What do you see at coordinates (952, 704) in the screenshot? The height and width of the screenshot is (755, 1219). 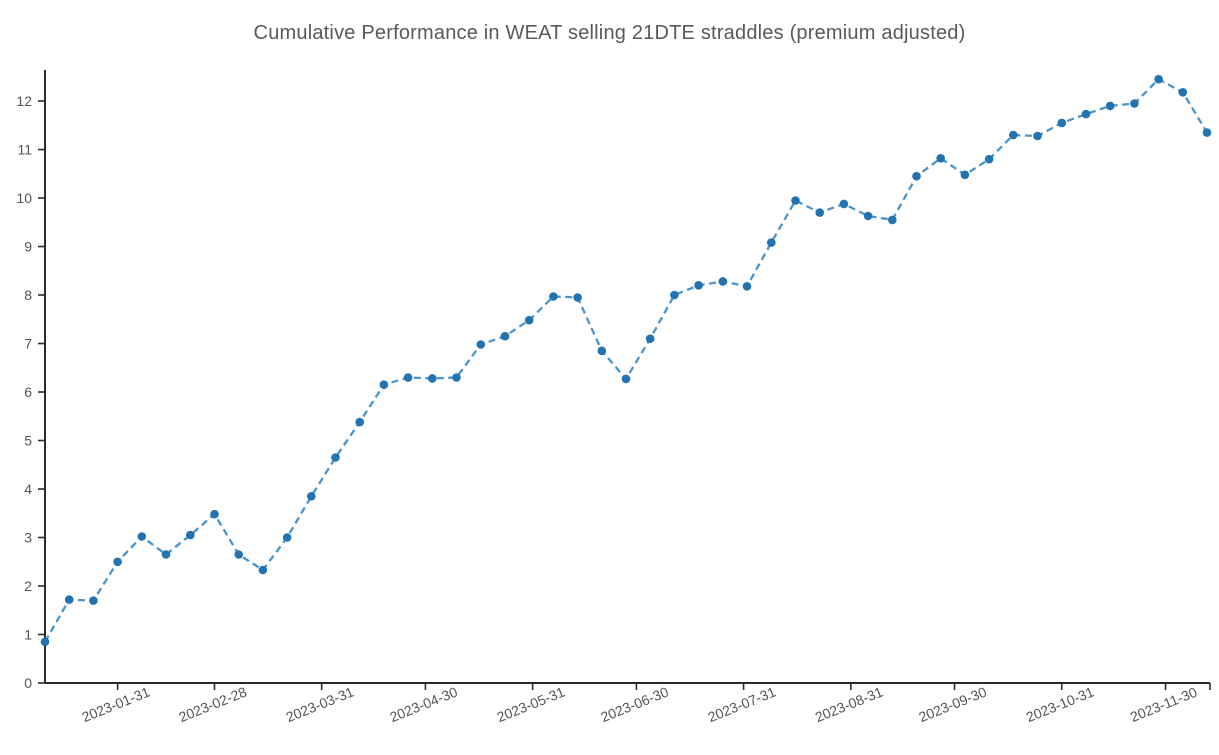 I see `x-tick-label: 2023-09-30` at bounding box center [952, 704].